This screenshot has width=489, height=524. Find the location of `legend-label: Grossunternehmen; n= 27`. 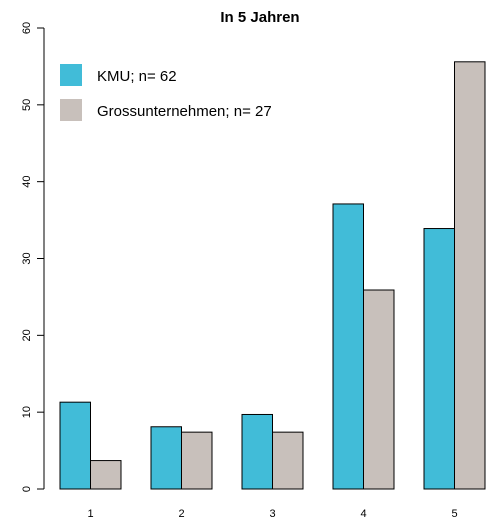

legend-label: Grossunternehmen; n= 27 is located at coordinates (184, 111).